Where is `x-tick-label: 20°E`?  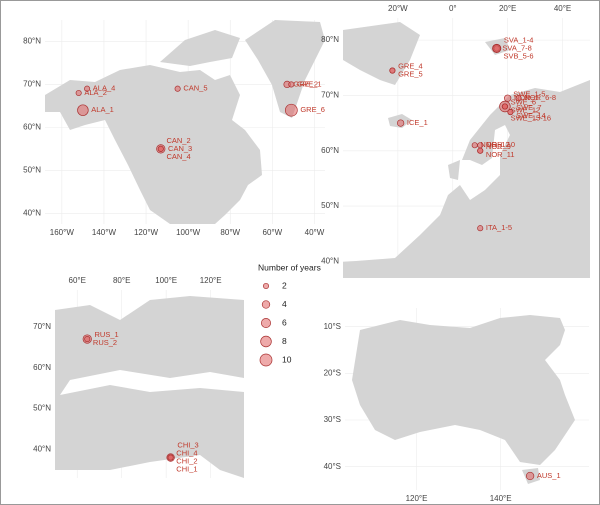
x-tick-label: 20°E is located at coordinates (507, 8).